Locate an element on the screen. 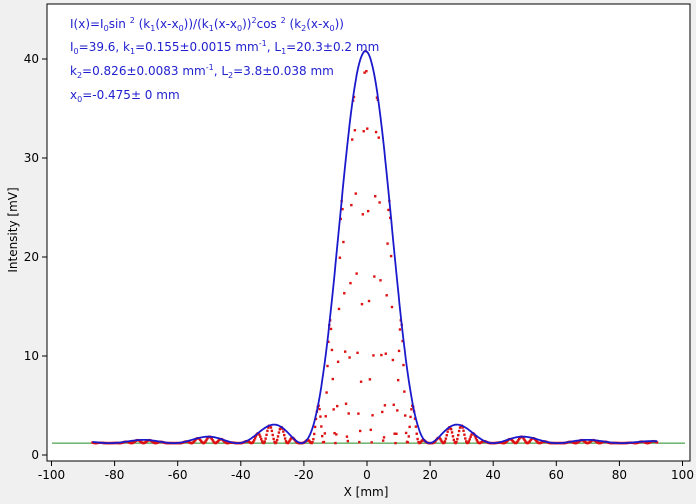 This screenshot has width=696, height=504. x-tick-label: 0 is located at coordinates (367, 475).